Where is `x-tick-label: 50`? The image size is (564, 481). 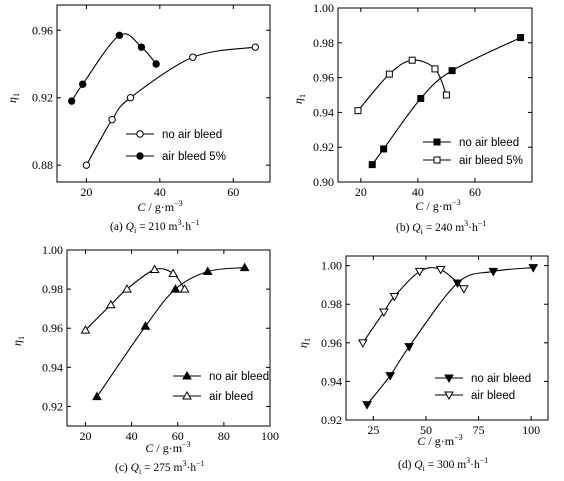 x-tick-label: 50 is located at coordinates (426, 430).